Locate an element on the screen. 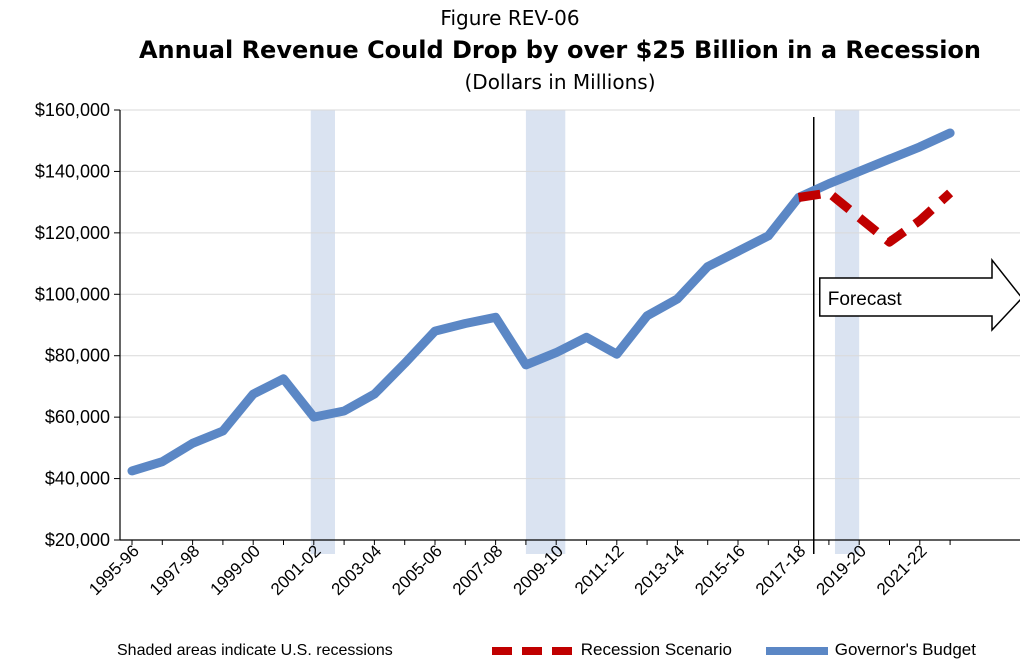 This screenshot has height=662, width=1020. x-tick-label-2: 1999-00 is located at coordinates (235, 570).